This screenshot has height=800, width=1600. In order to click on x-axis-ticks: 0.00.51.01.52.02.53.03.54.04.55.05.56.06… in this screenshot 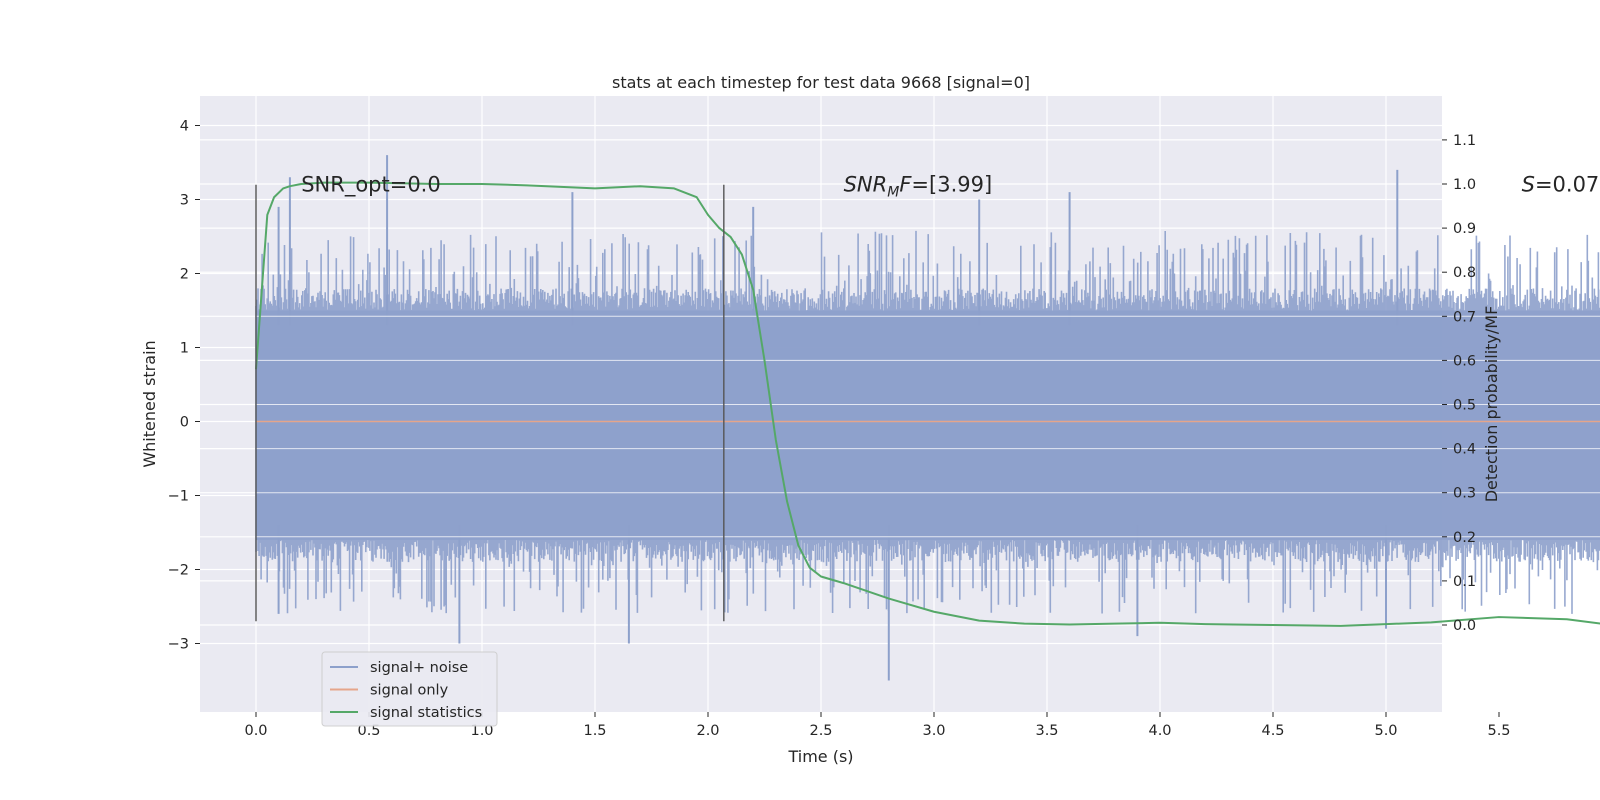, I will do `click(877, 725)`.